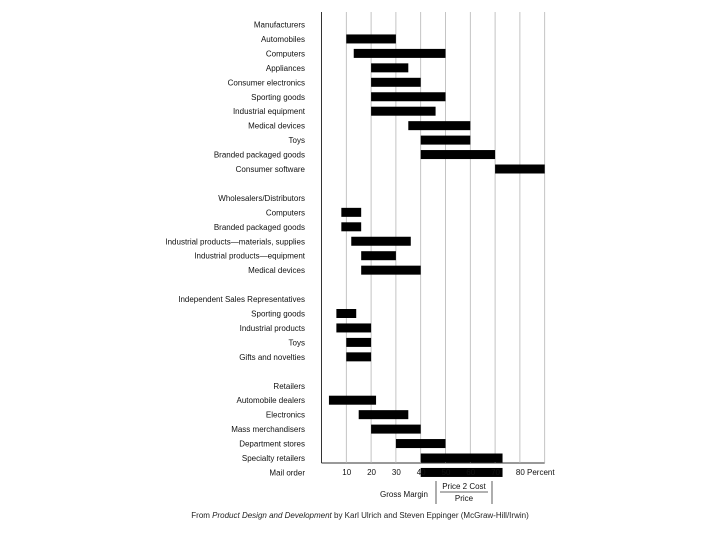 This screenshot has width=720, height=540. I want to click on x-tick-label: 50, so click(446, 472).